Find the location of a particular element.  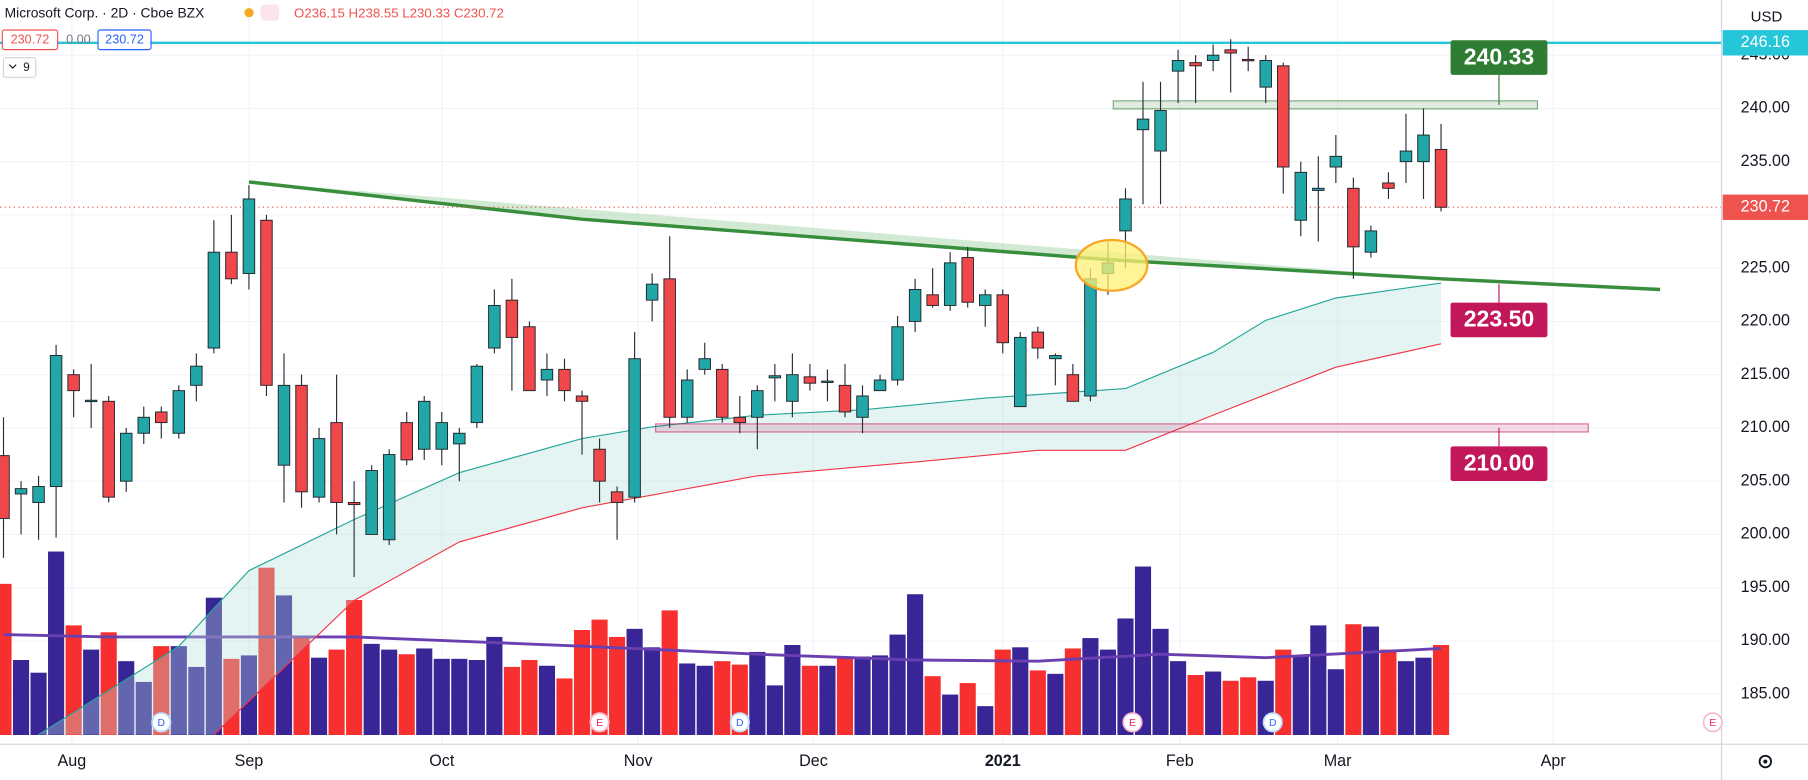

trendline is located at coordinates (954, 236).